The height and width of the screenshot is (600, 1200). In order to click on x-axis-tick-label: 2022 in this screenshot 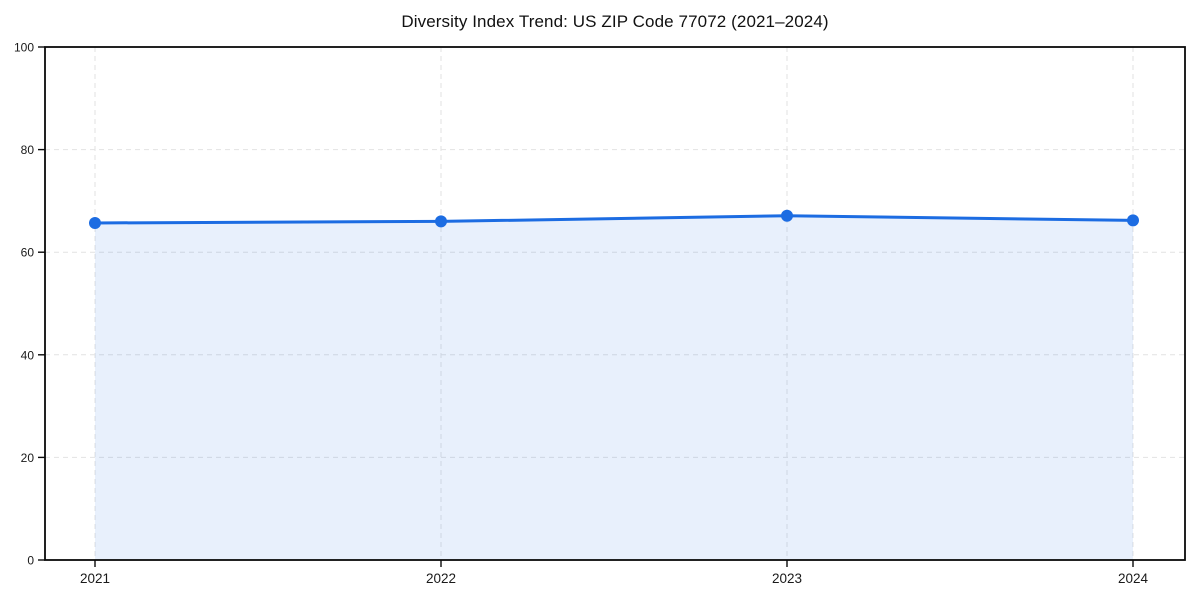, I will do `click(441, 578)`.